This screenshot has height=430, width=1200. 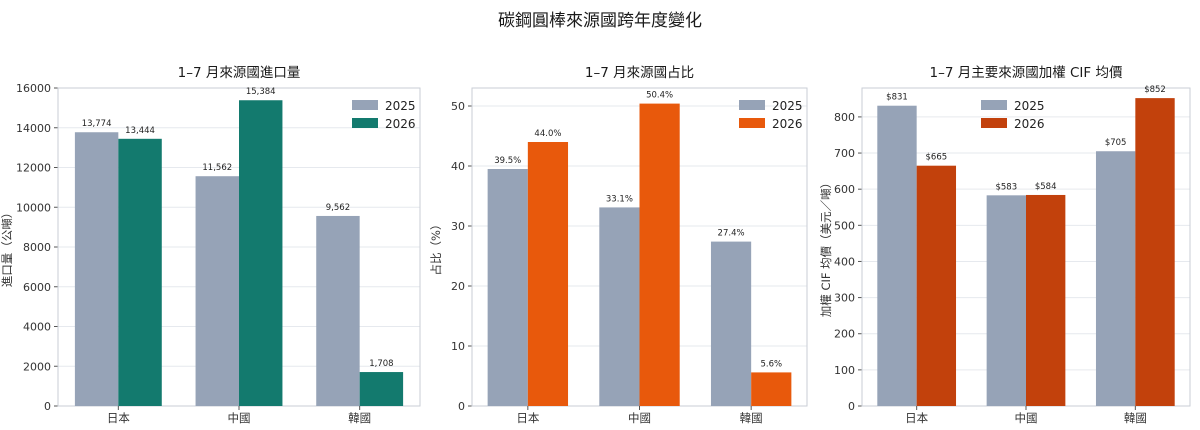 What do you see at coordinates (844, 225) in the screenshot?
I see `y-tick-label: 500` at bounding box center [844, 225].